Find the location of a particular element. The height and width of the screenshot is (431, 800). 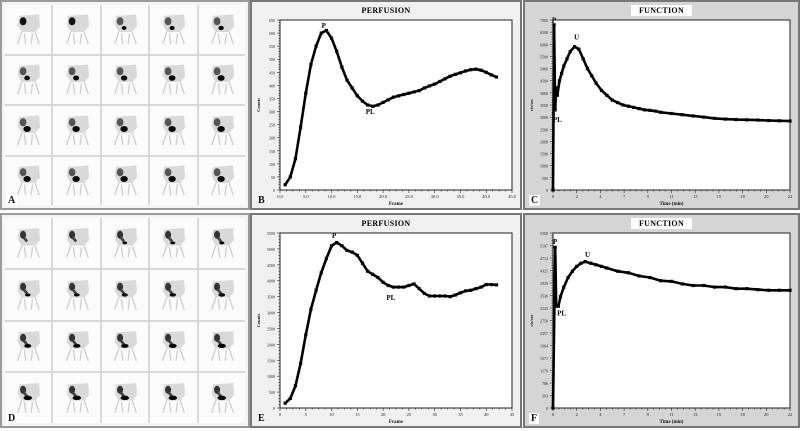

x-tick-label: 20.0 is located at coordinates (383, 196).